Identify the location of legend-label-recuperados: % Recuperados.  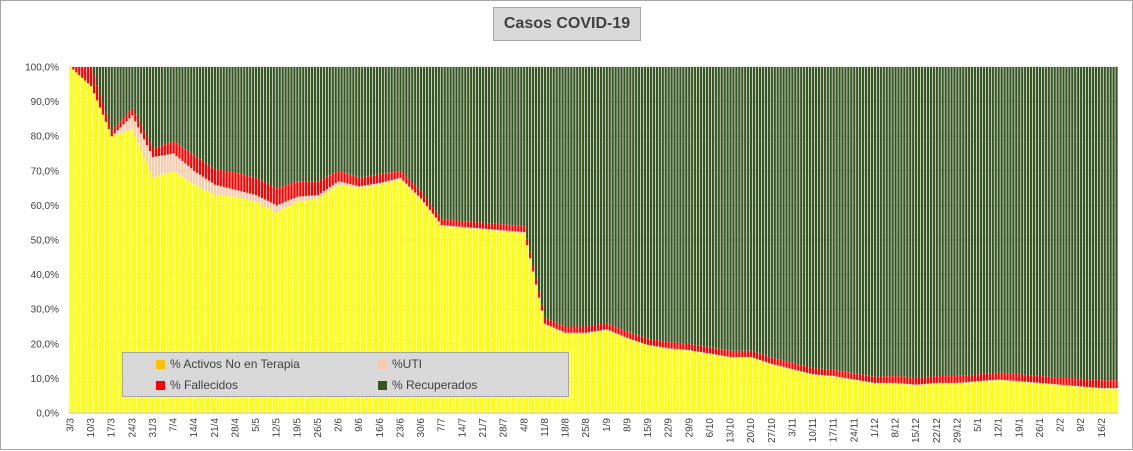
(435, 385).